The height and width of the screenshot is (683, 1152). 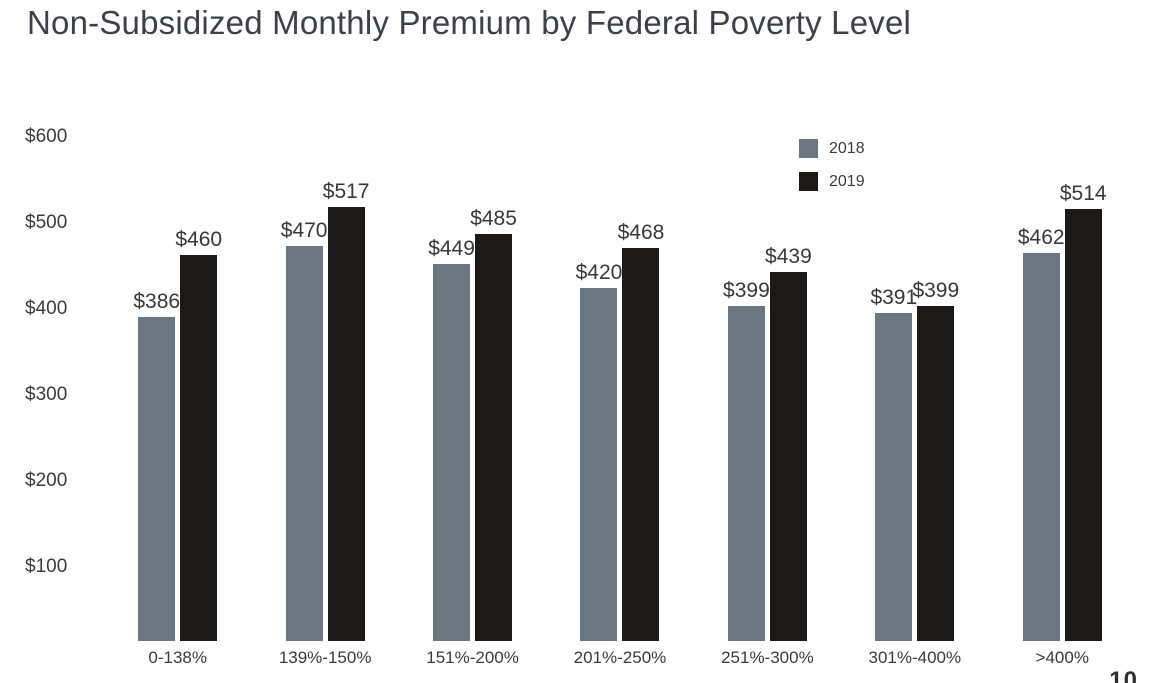 I want to click on bar-column-2019: $514, so click(x=1083, y=411).